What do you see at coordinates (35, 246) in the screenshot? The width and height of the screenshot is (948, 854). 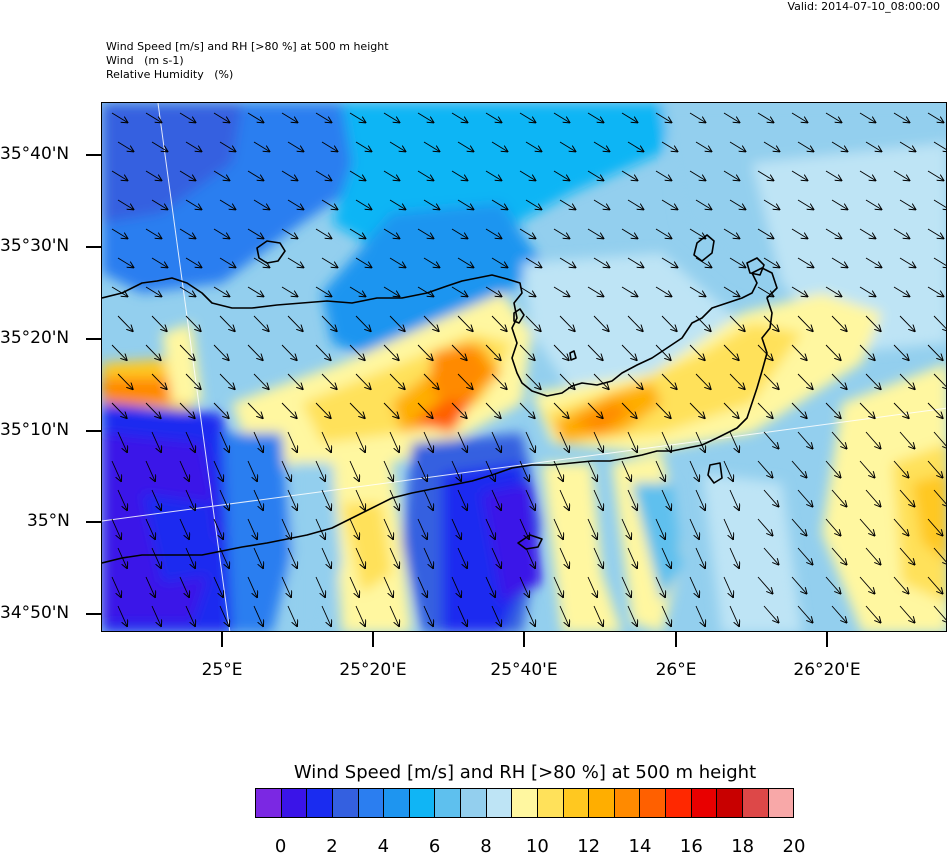 I see `lat-label-35-30: 35°30'N` at bounding box center [35, 246].